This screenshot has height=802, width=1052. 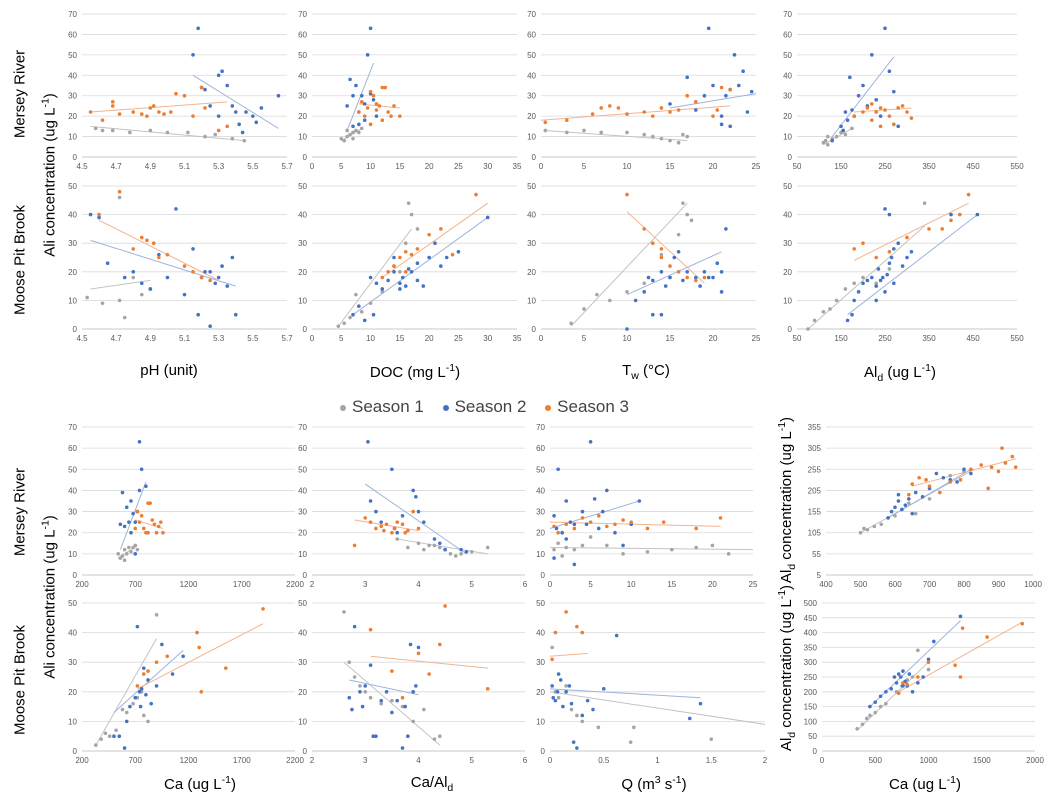 What do you see at coordinates (302, 554) in the screenshot?
I see `y-tick-label: 10` at bounding box center [302, 554].